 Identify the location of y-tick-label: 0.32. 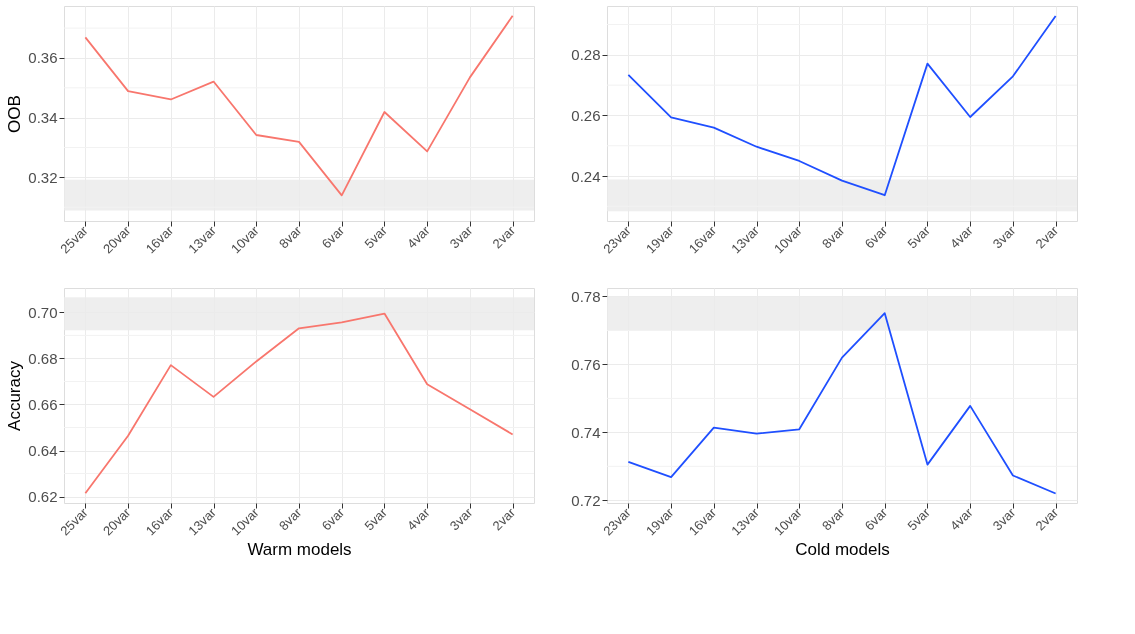
(43, 177).